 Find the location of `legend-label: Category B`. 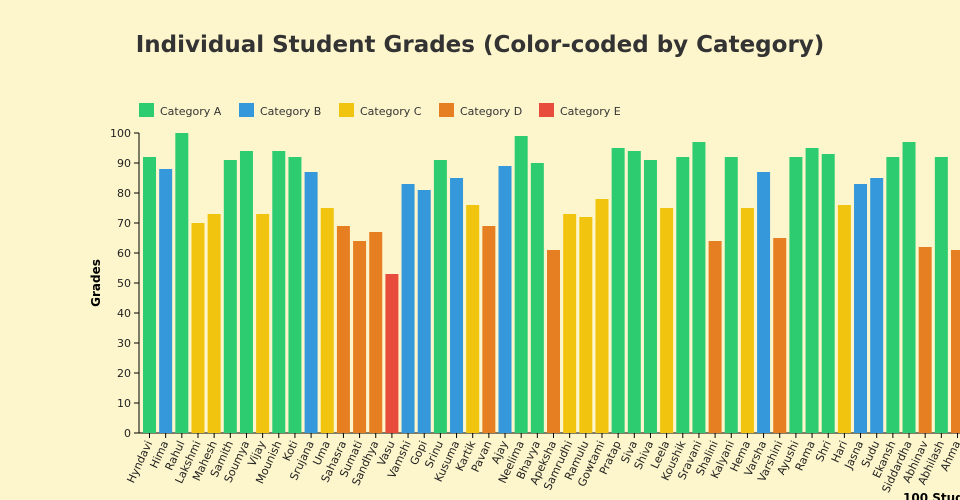

legend-label: Category B is located at coordinates (290, 111).